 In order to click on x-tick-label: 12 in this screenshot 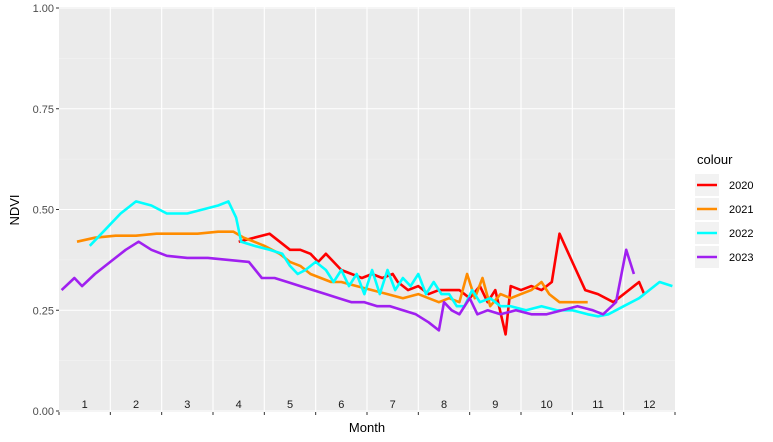, I will do `click(649, 405)`.